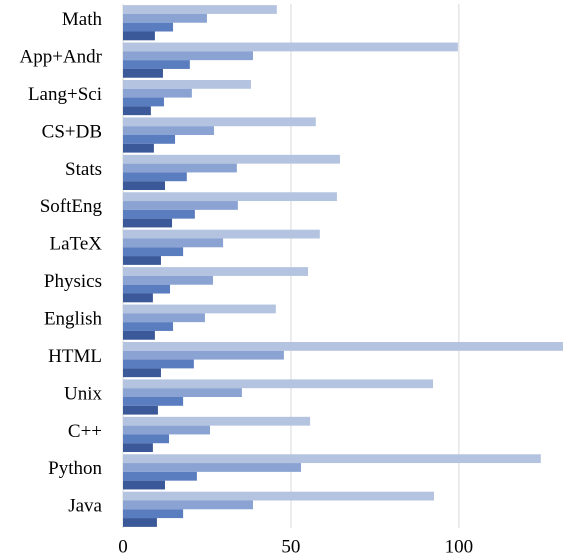 This screenshot has width=564, height=558. Describe the element at coordinates (61, 57) in the screenshot. I see `y-tick-label: App+Andr` at that location.